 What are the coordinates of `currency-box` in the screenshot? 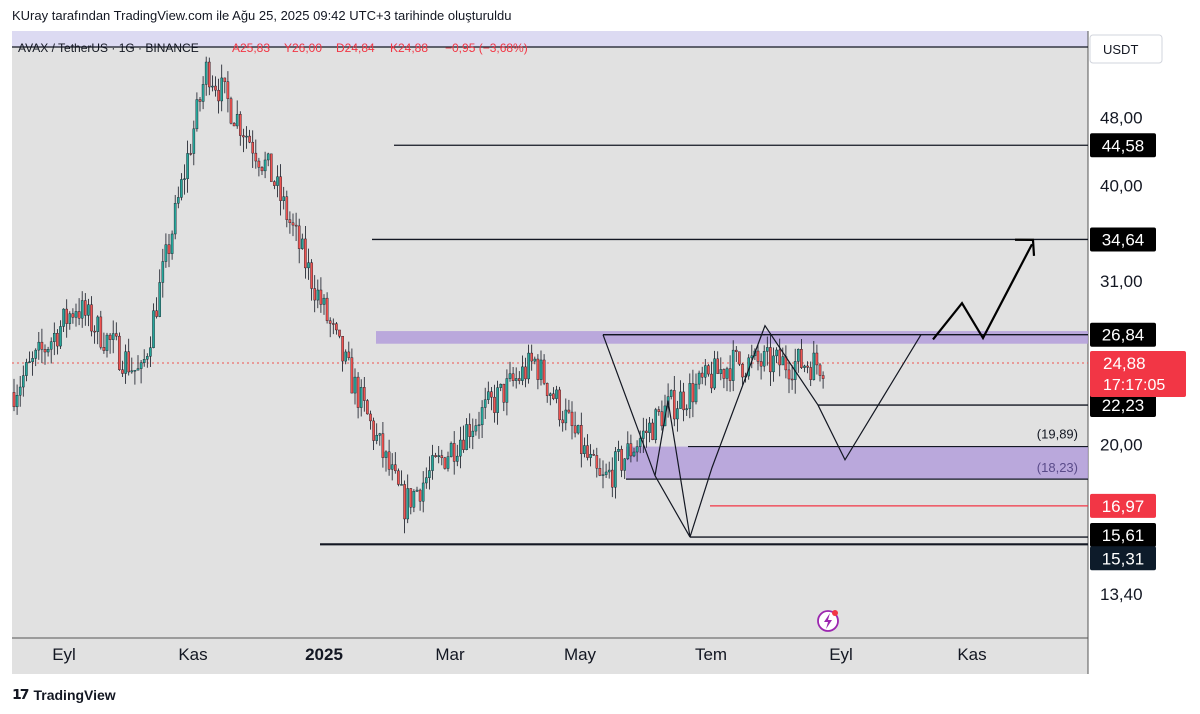 It's located at (1126, 49).